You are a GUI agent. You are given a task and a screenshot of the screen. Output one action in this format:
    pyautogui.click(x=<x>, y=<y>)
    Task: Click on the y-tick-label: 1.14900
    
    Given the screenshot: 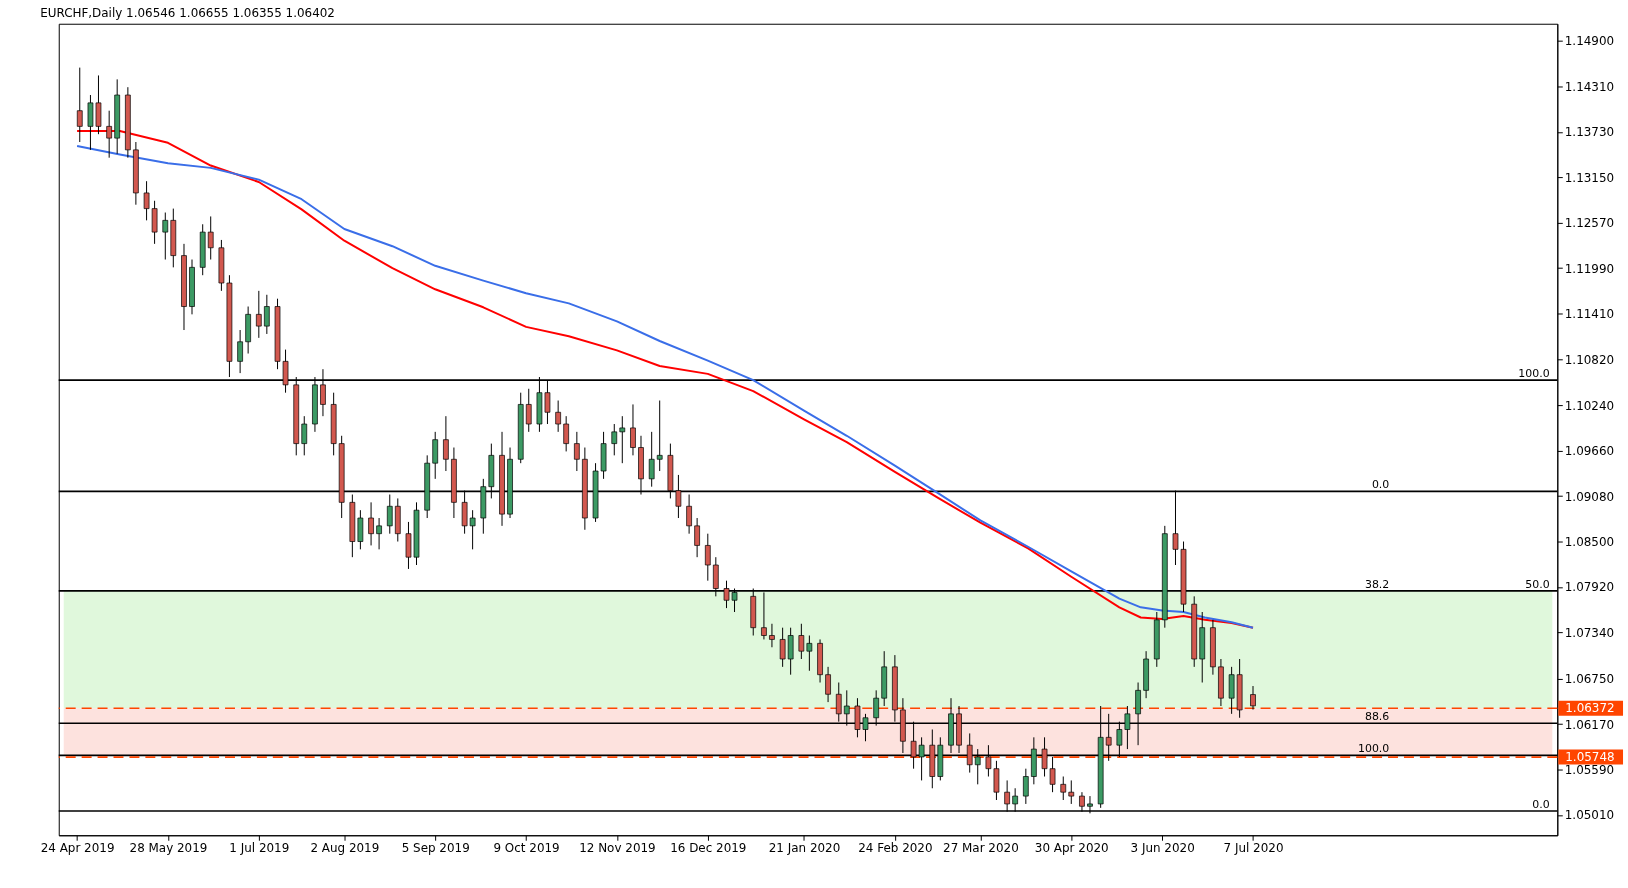 What is the action you would take?
    pyautogui.click(x=1589, y=40)
    